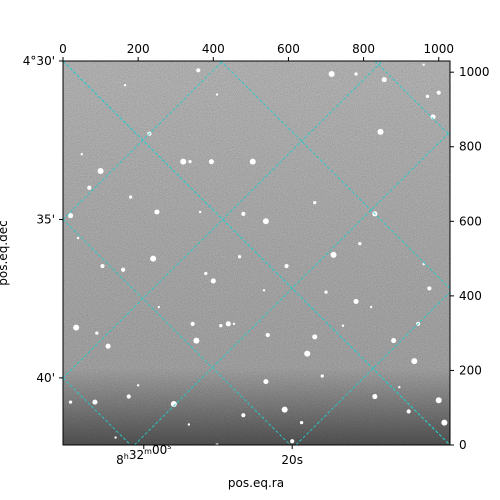 The height and width of the screenshot is (500, 500). Describe the element at coordinates (256, 483) in the screenshot. I see `x-axis-title: pos.eq.ra` at that location.